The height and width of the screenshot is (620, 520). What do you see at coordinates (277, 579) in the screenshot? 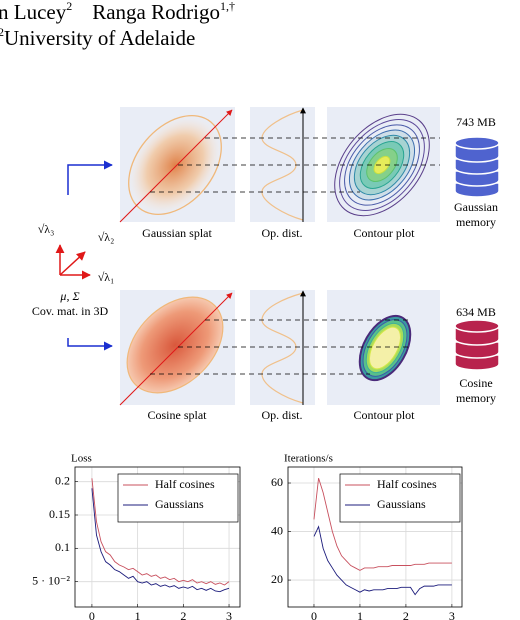
I see `y-tick-label: 20` at bounding box center [277, 579].